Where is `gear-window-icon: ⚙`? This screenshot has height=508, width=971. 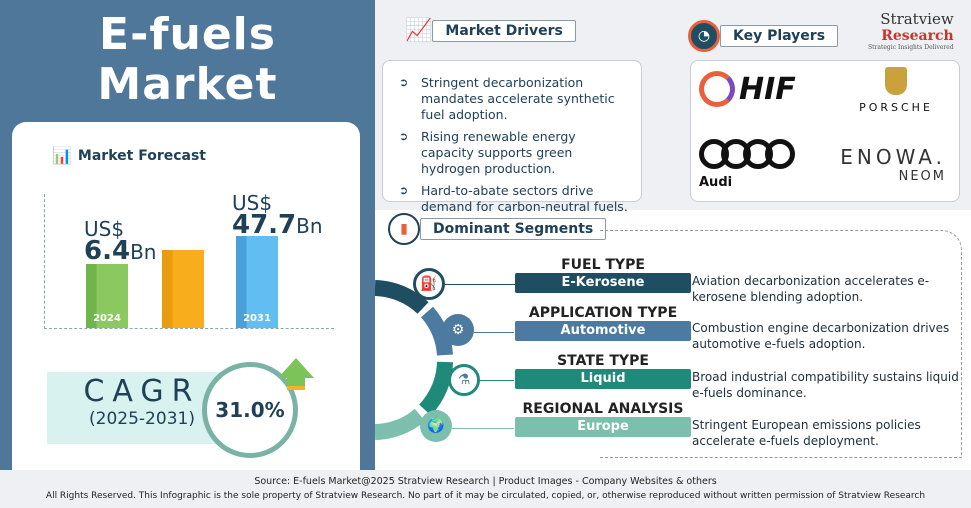
gear-window-icon: ⚙ is located at coordinates (458, 330).